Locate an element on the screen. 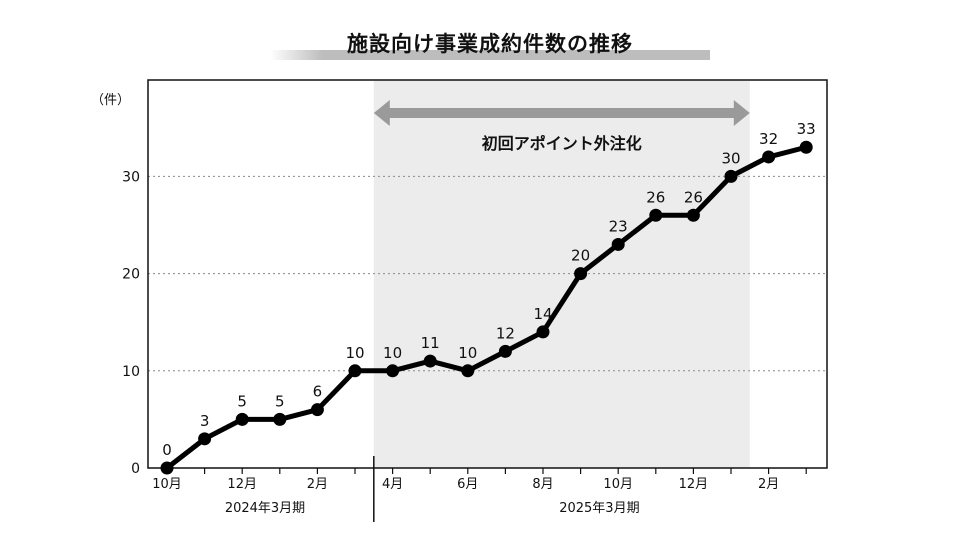 This screenshot has width=960, height=540. fiscal-period-label: 2024年3月期 is located at coordinates (265, 508).